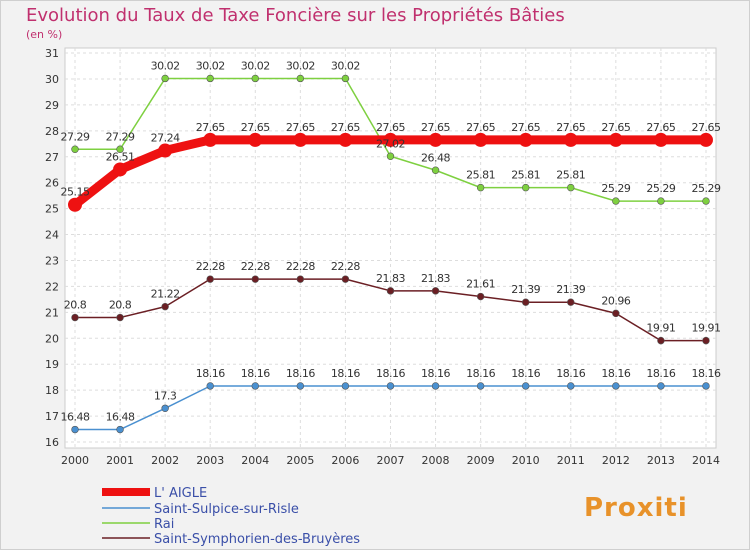 This screenshot has width=750, height=550. Describe the element at coordinates (210, 460) in the screenshot. I see `x-tick-label: 2003` at that location.